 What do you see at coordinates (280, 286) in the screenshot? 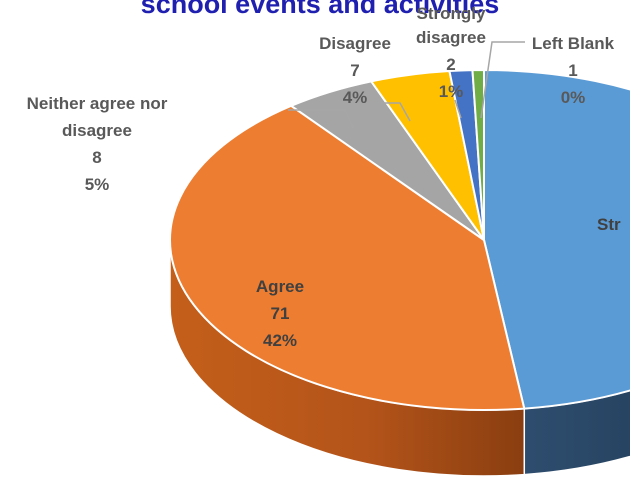
I see `label-agree-name: Agree` at bounding box center [280, 286].